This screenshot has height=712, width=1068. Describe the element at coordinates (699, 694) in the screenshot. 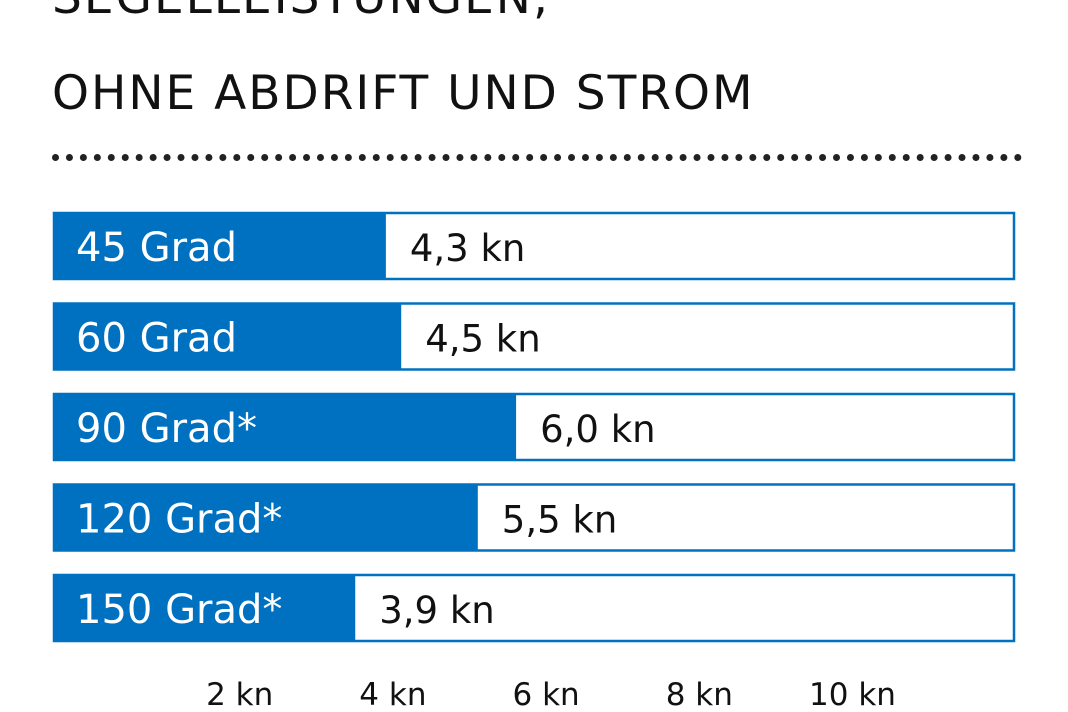

I see `x-tick-label: 8 kn` at that location.